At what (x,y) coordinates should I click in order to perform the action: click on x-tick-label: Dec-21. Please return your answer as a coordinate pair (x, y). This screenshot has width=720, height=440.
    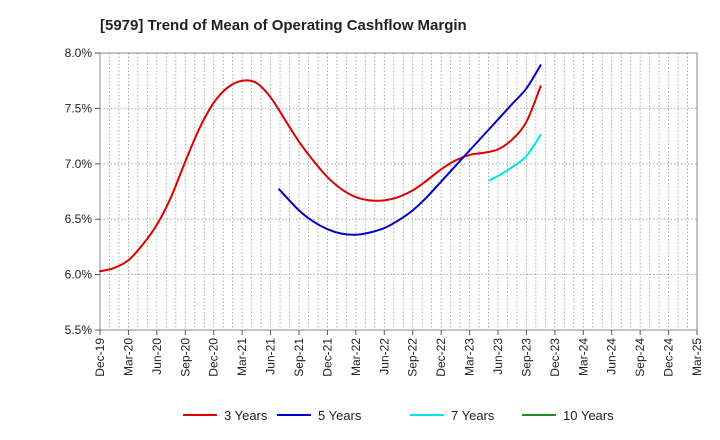
    Looking at the image, I should click on (327, 357).